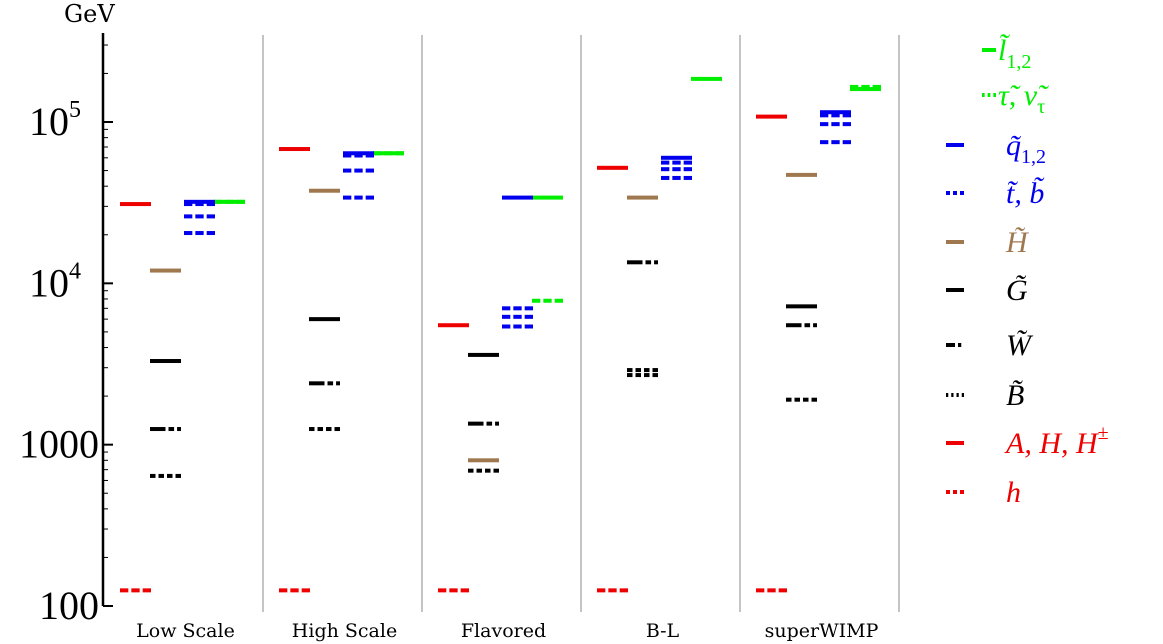 The image size is (1163, 644). I want to click on legend-label: h, so click(1013, 492).